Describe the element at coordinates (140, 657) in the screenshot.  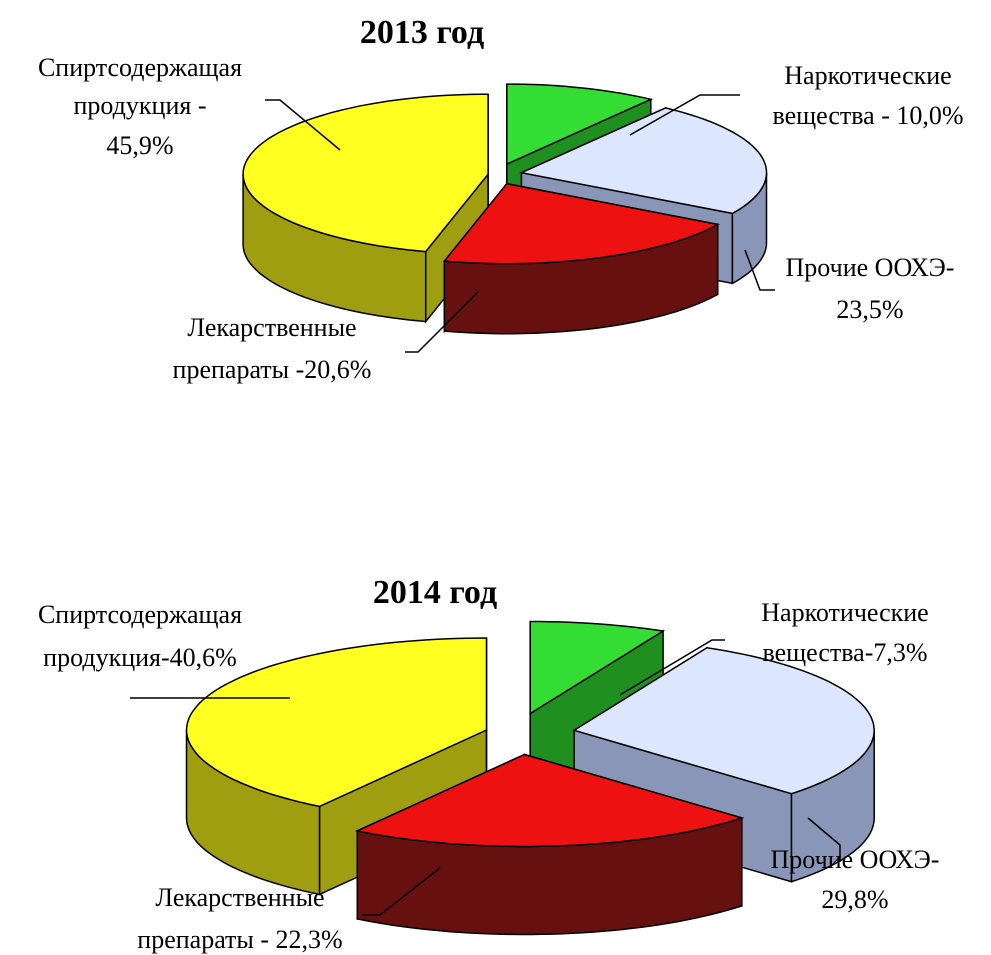
I see `data-label: продукция-40,6%` at that location.